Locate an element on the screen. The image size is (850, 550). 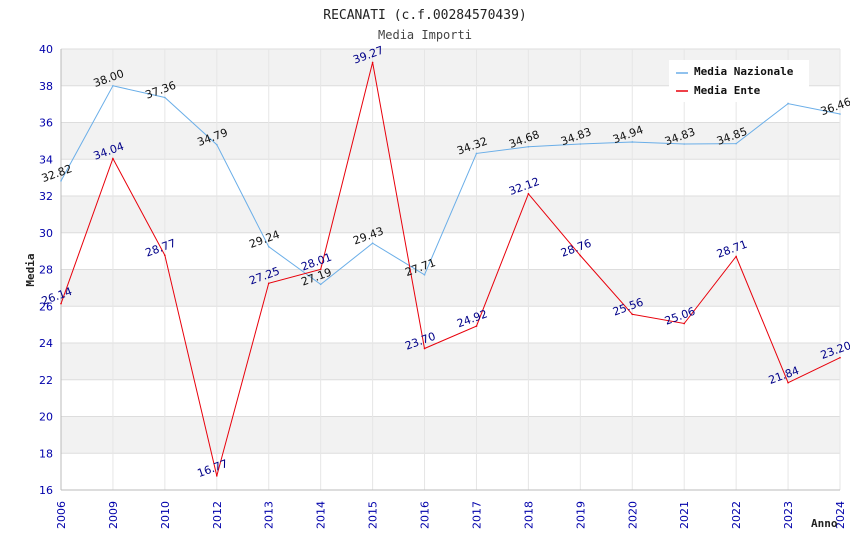
y-tick-label: 28 is located at coordinates (46, 270).